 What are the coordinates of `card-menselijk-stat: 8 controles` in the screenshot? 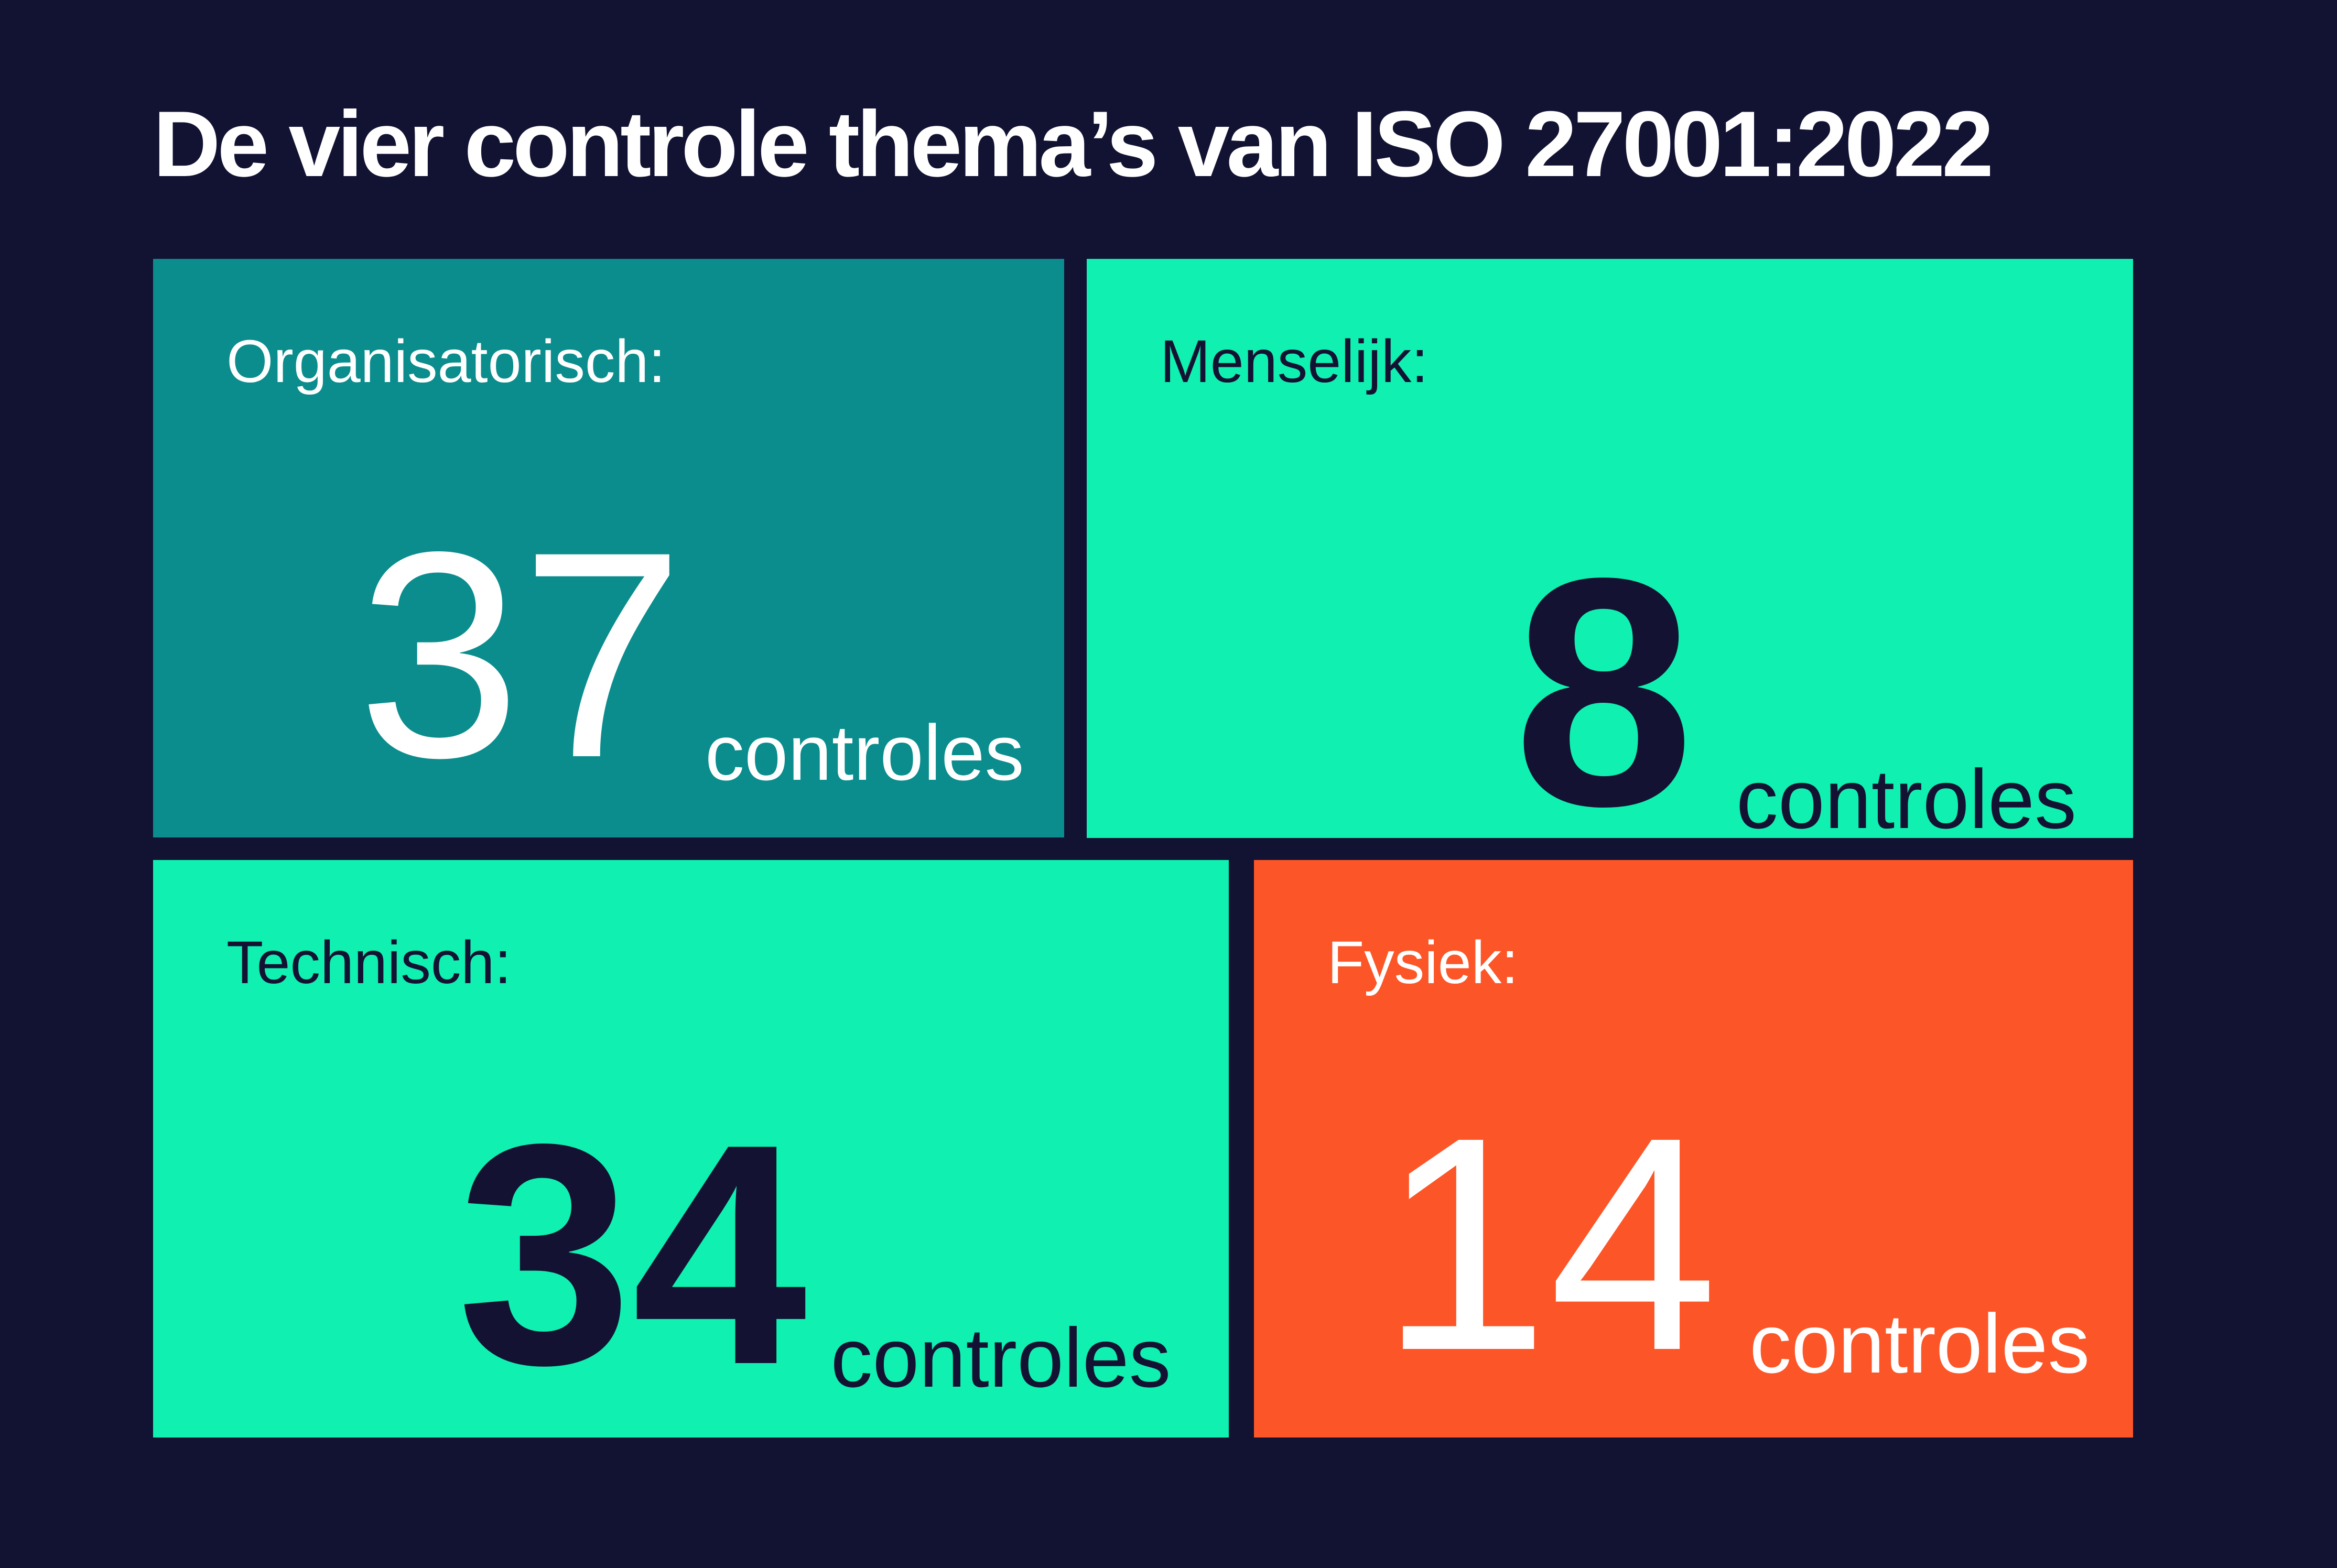 It's located at (1794, 684).